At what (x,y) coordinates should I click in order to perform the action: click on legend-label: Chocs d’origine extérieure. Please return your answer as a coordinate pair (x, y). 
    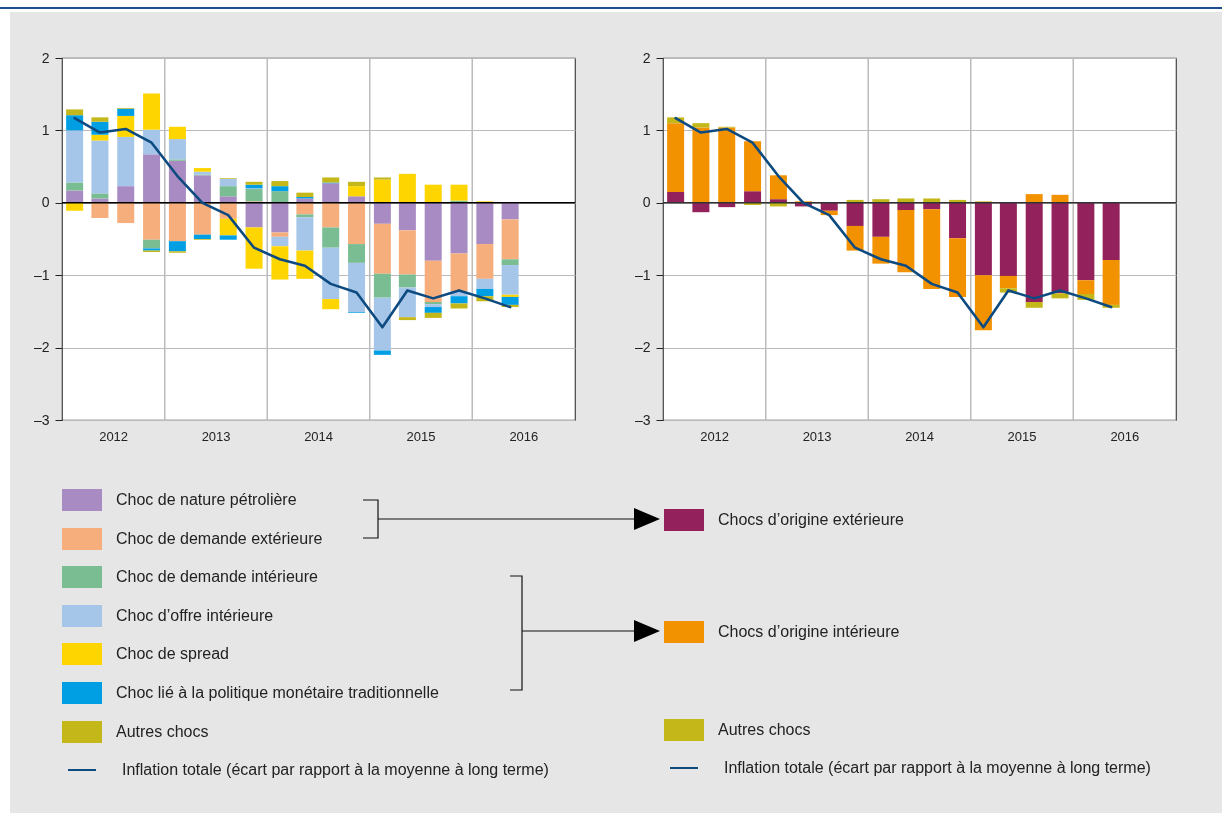
    Looking at the image, I should click on (811, 520).